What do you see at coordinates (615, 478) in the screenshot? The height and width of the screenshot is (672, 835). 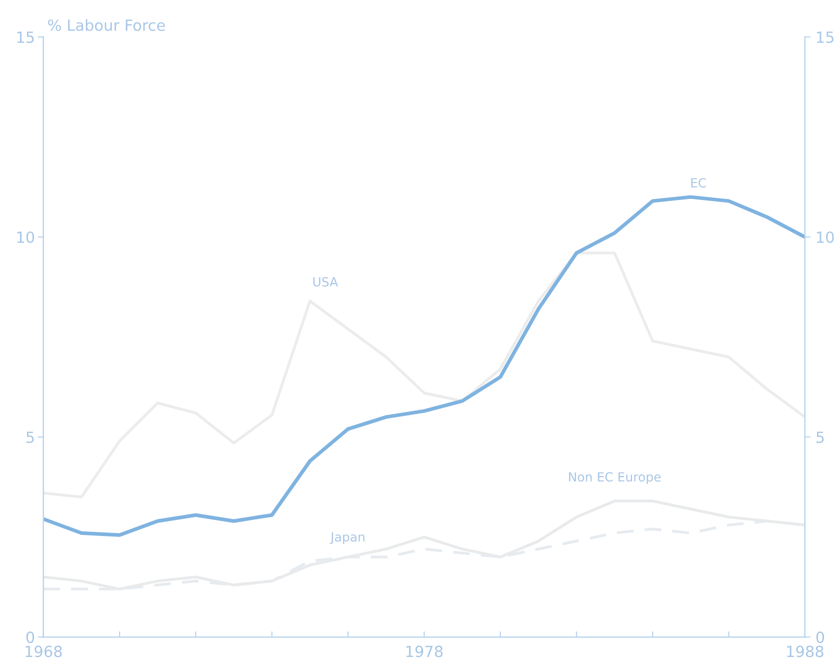 I see `series-label: Non EC Europe` at bounding box center [615, 478].